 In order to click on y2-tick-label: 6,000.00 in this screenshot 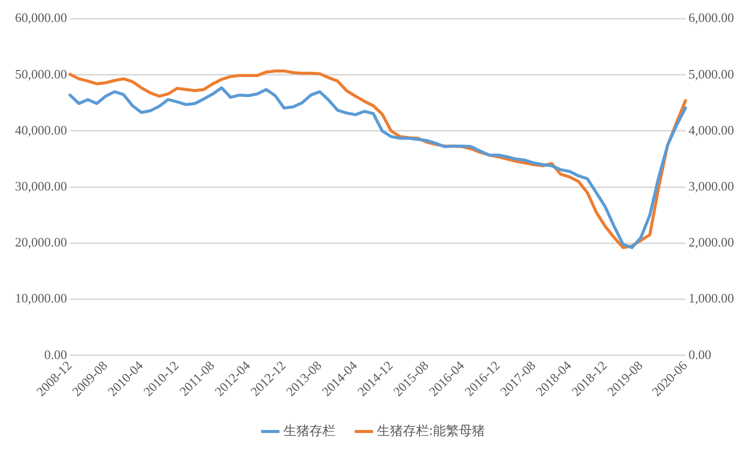, I will do `click(711, 18)`.